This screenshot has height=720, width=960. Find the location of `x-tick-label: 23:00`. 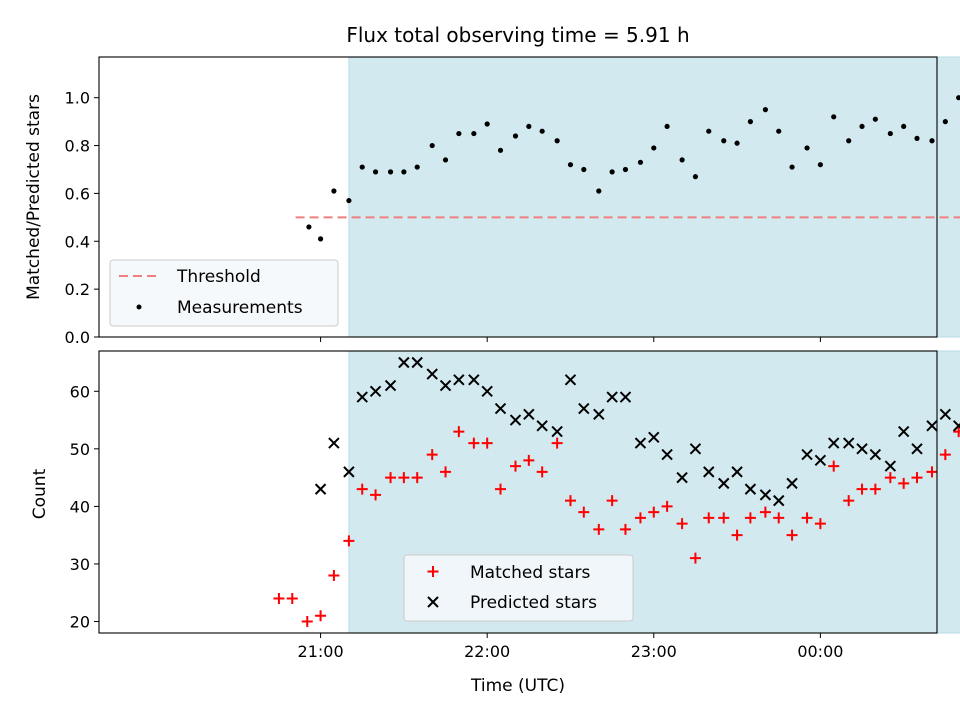

x-tick-label: 23:00 is located at coordinates (654, 651).